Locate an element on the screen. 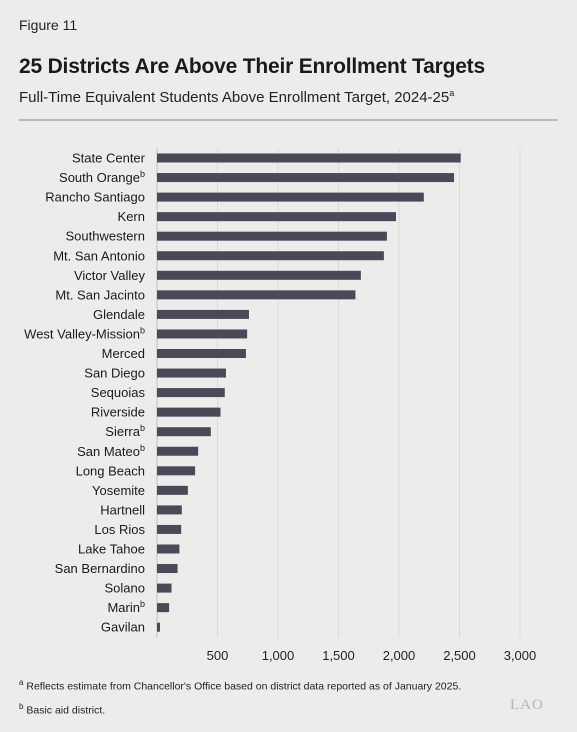 This screenshot has height=732, width=577. footnote-b-marker: b is located at coordinates (21, 706).